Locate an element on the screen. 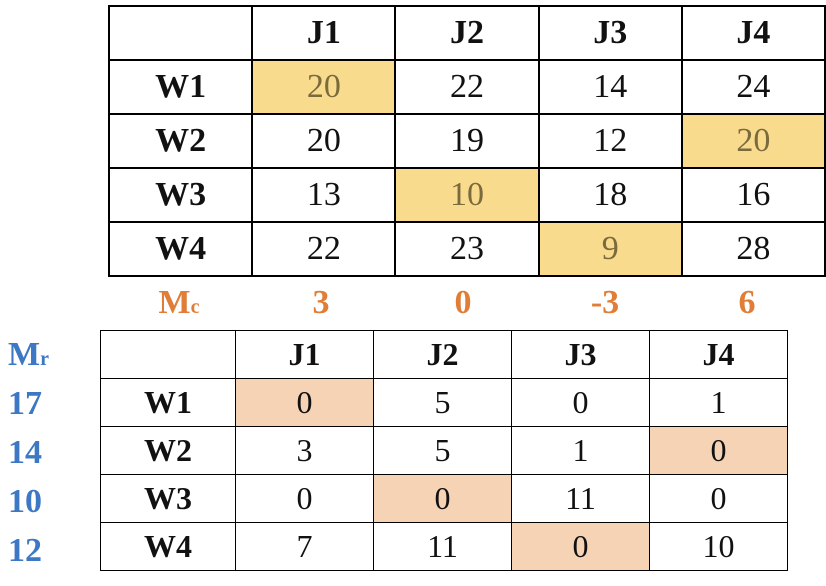 This screenshot has width=826, height=586. table-row: W3 13 10 18 16 is located at coordinates (466, 195).